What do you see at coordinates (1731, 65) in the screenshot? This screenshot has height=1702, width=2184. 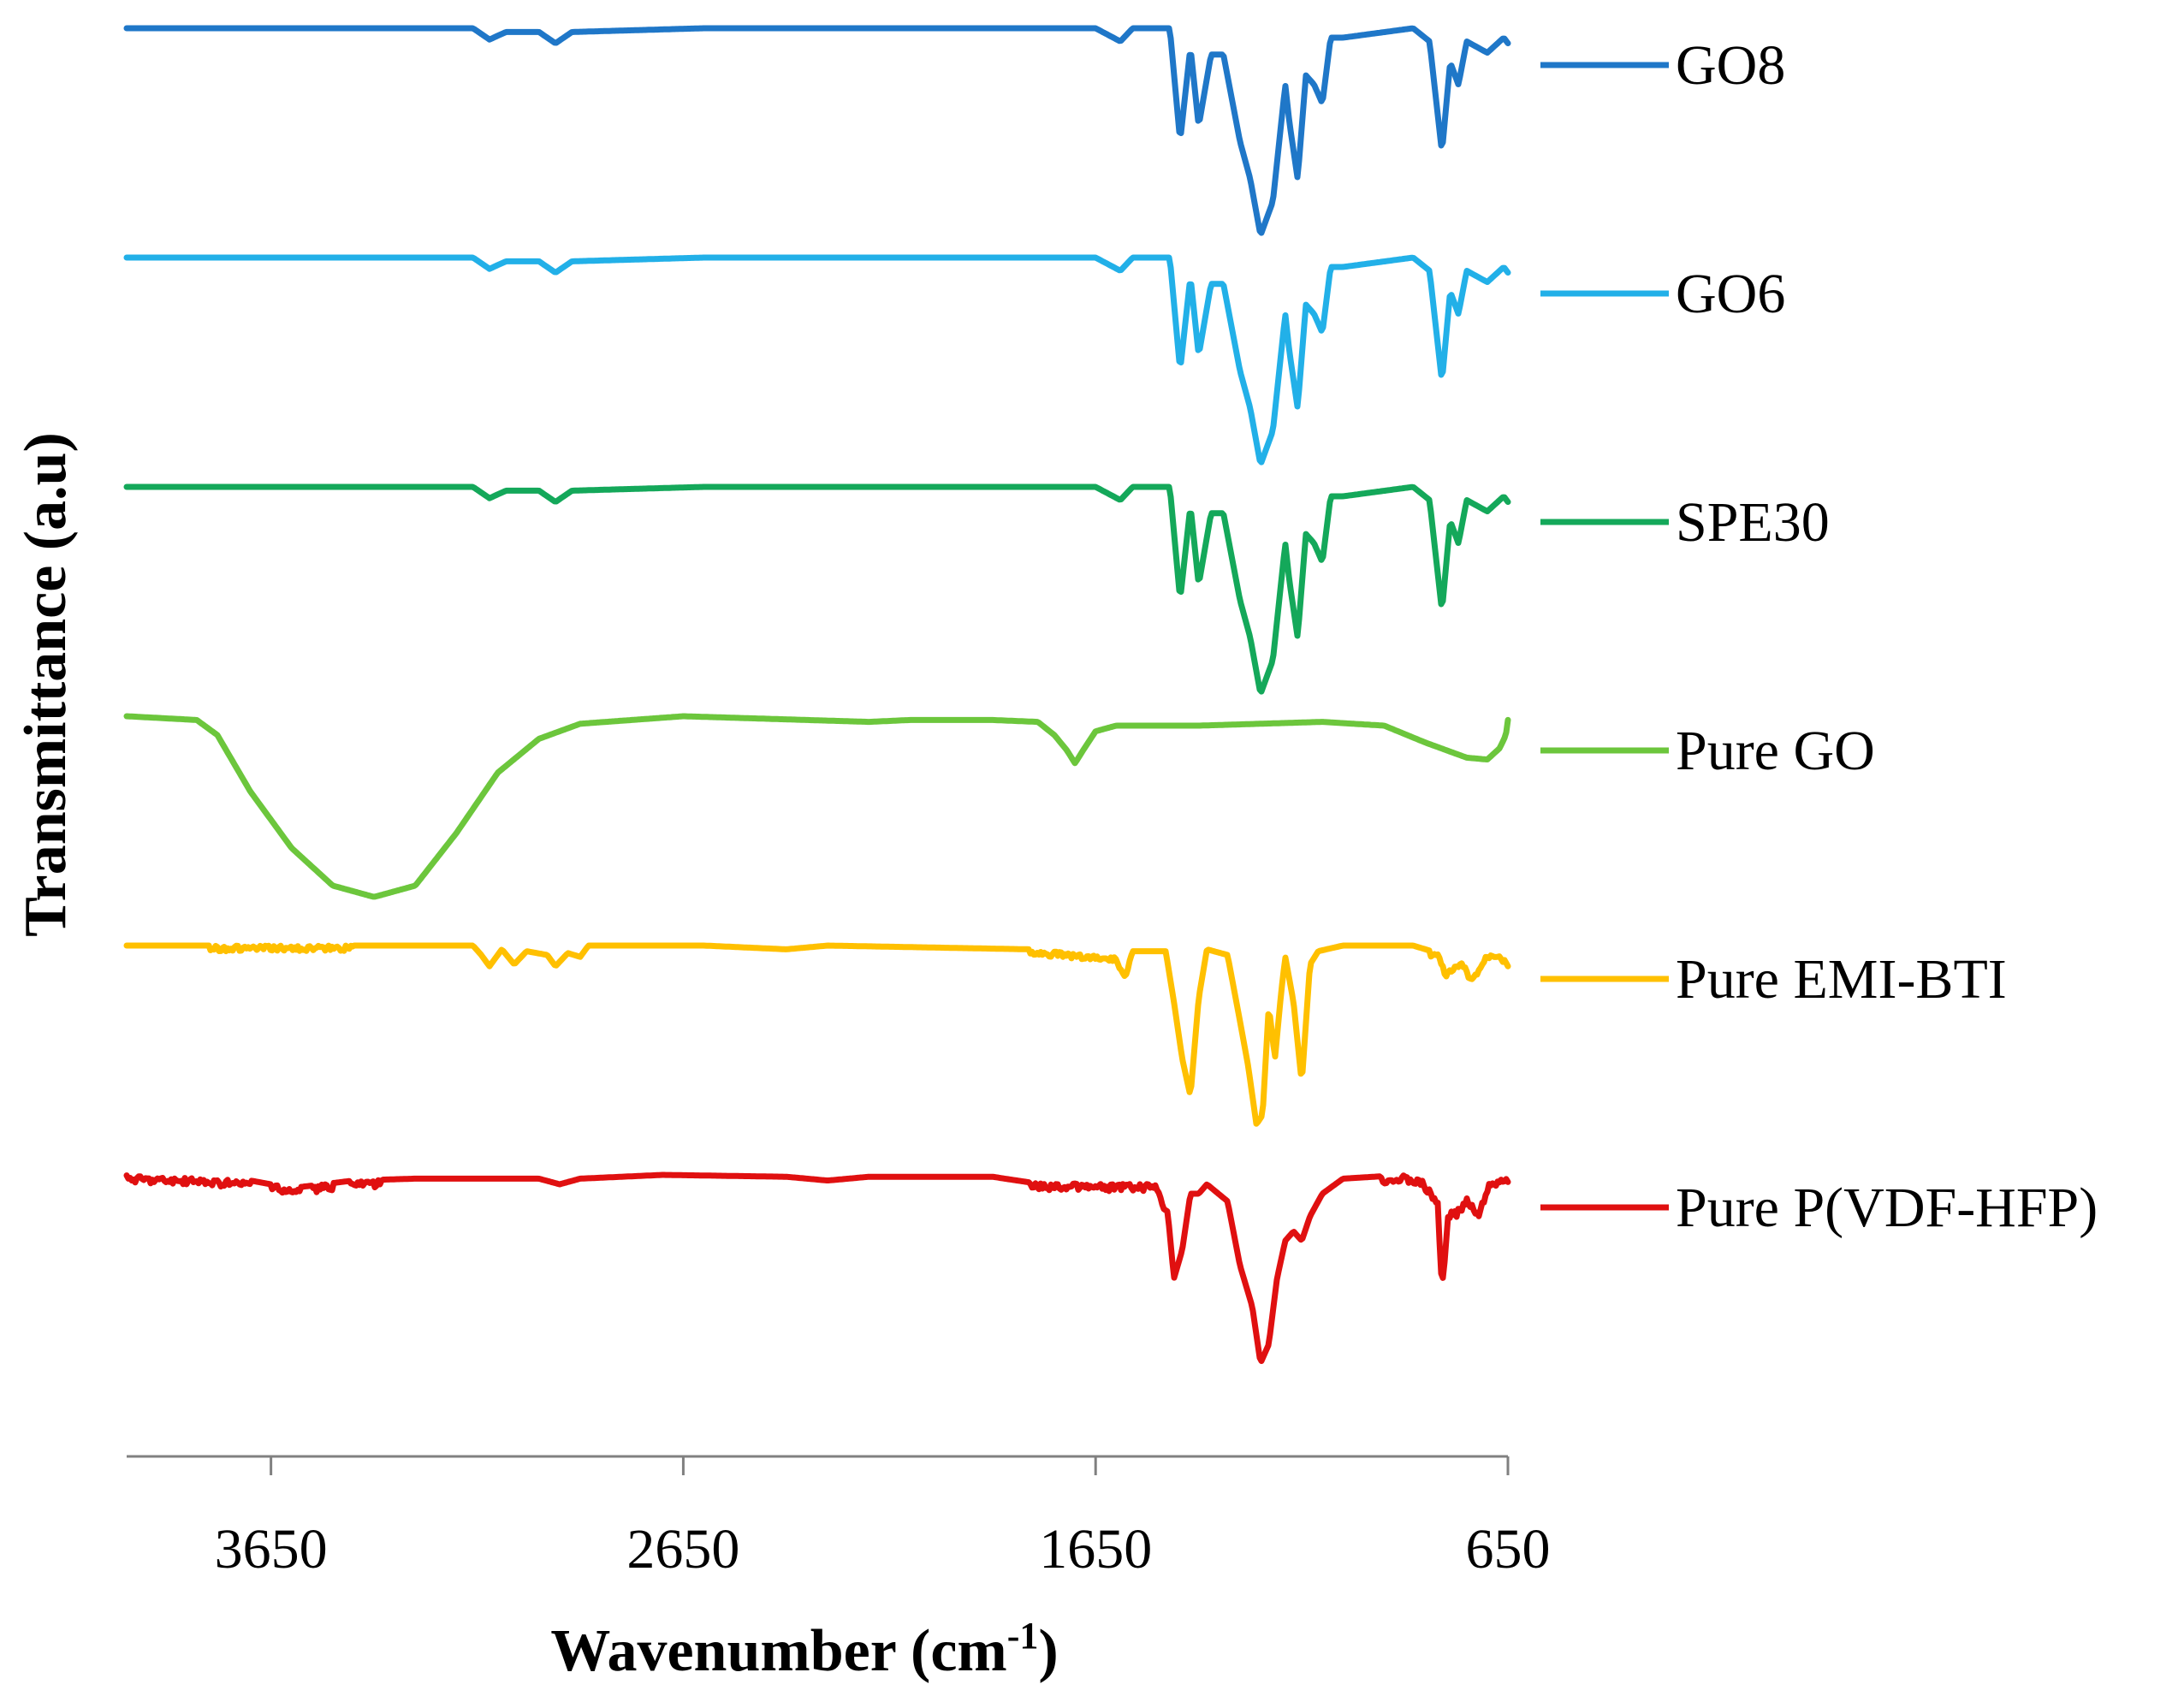 I see `legend-label-go8: GO8` at bounding box center [1731, 65].